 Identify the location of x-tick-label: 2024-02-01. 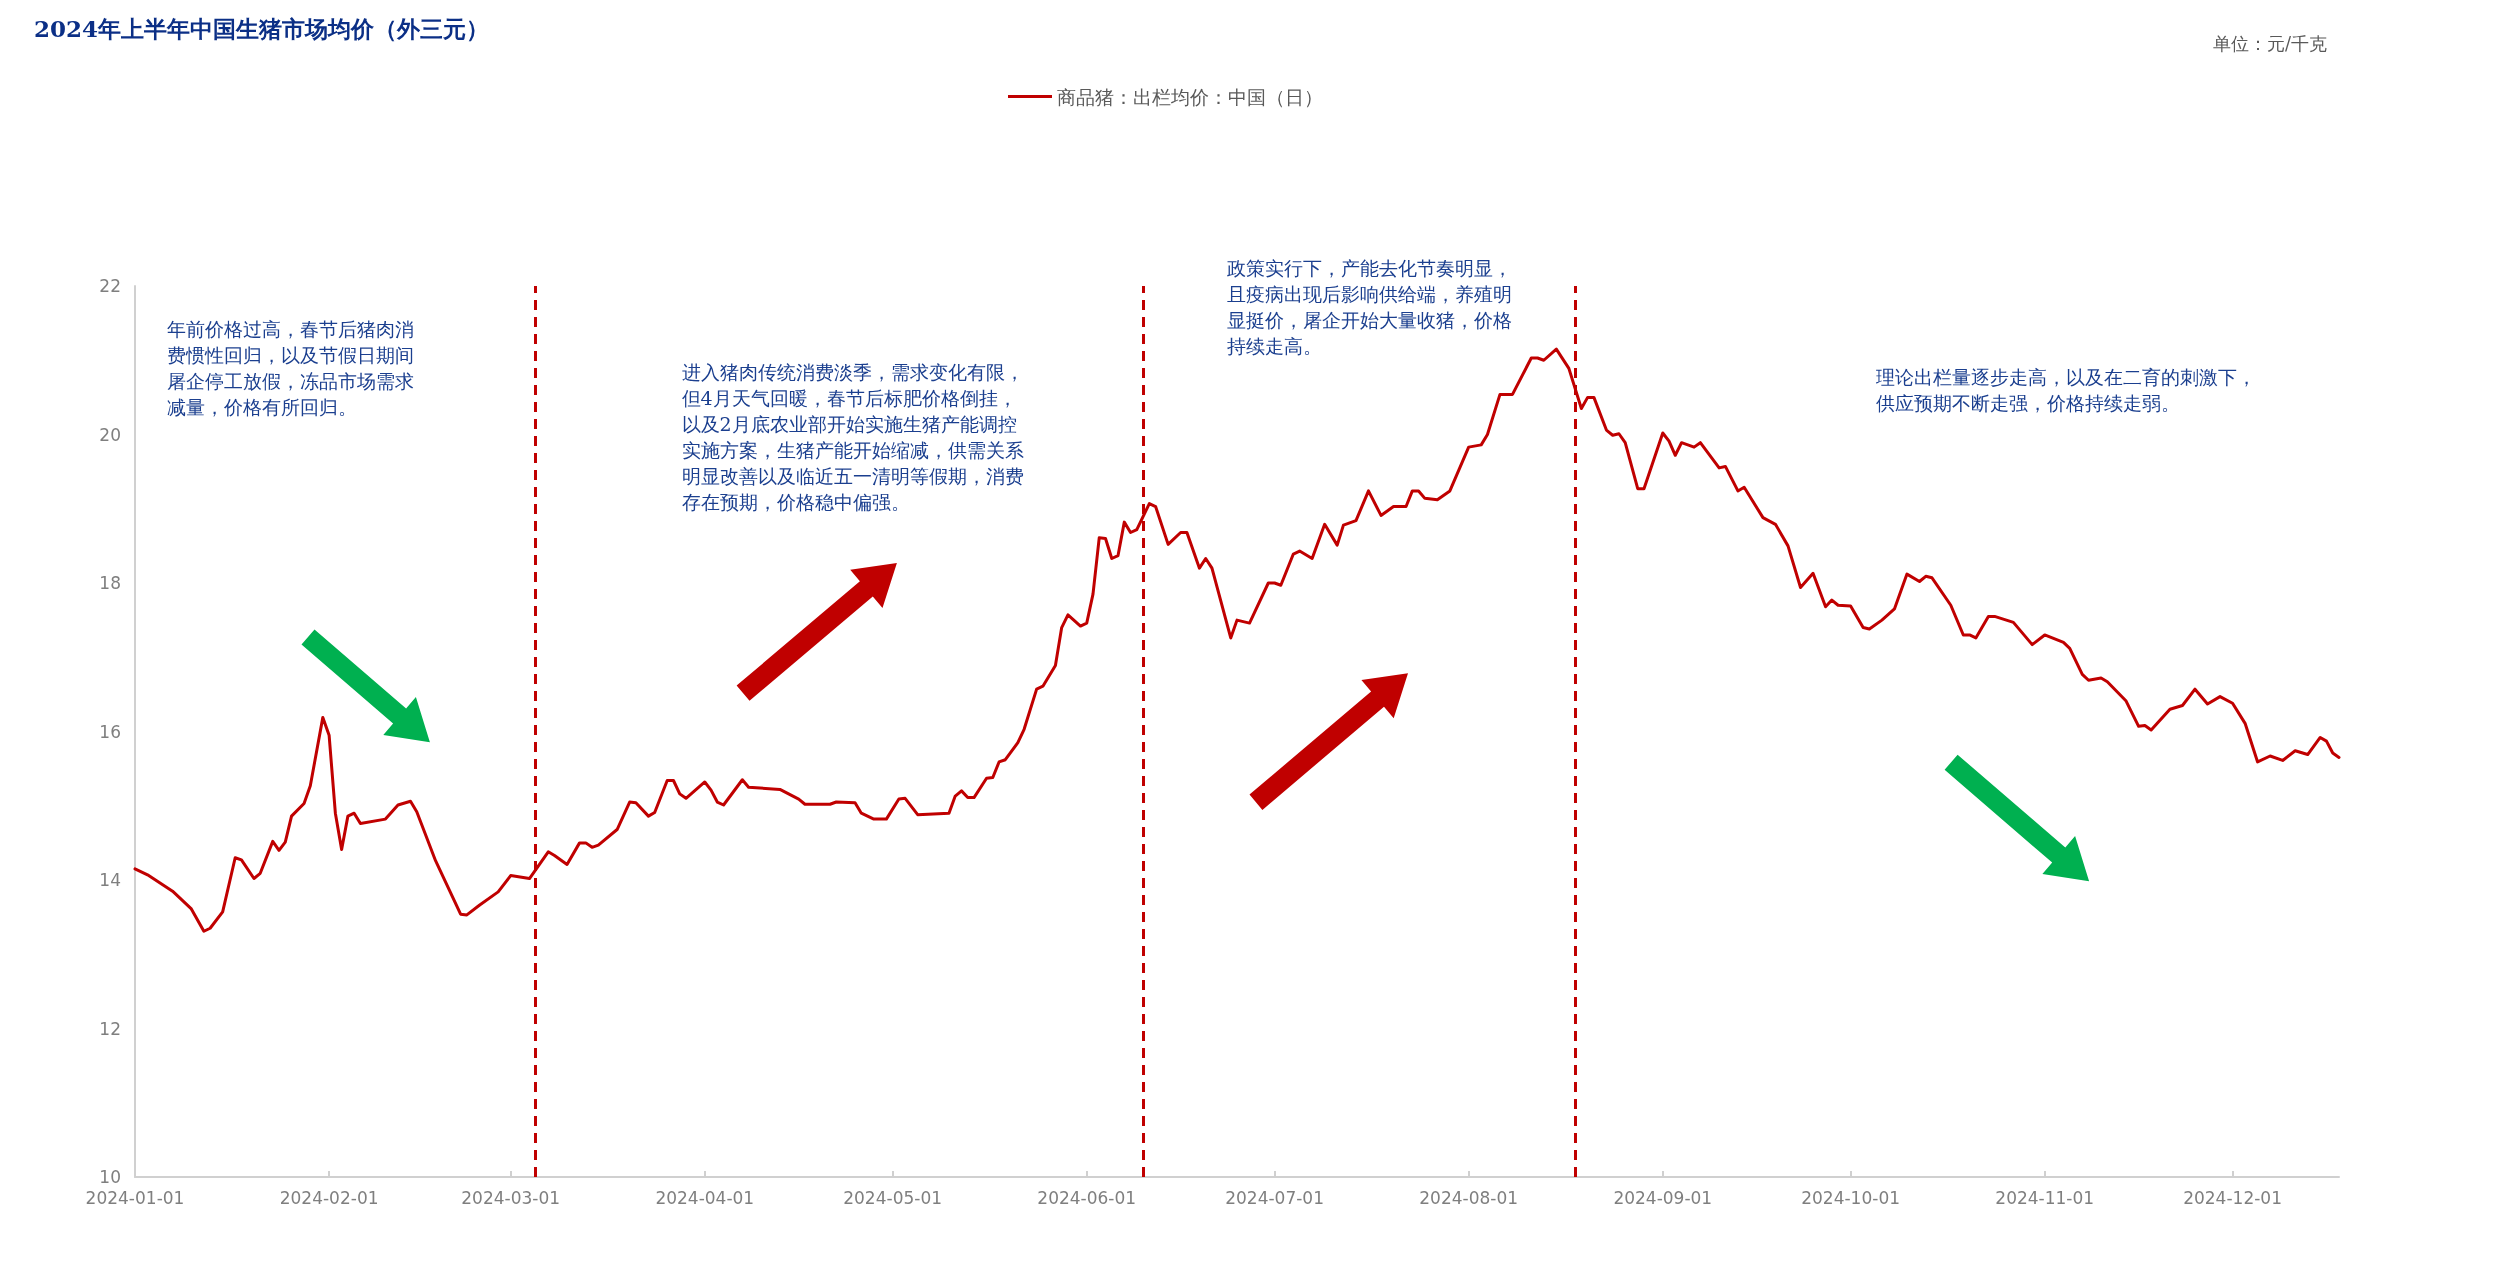
(329, 1197).